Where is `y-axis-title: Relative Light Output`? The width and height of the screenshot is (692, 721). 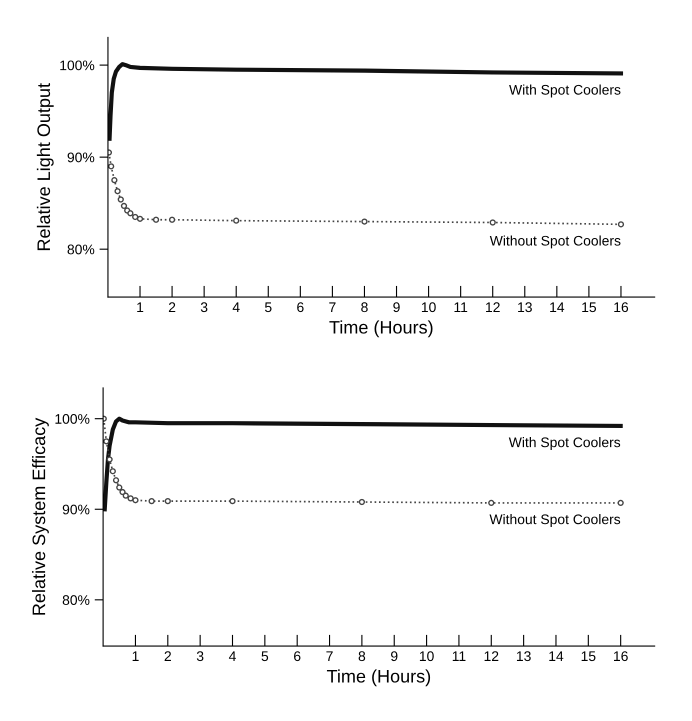
y-axis-title: Relative Light Output is located at coordinates (45, 166).